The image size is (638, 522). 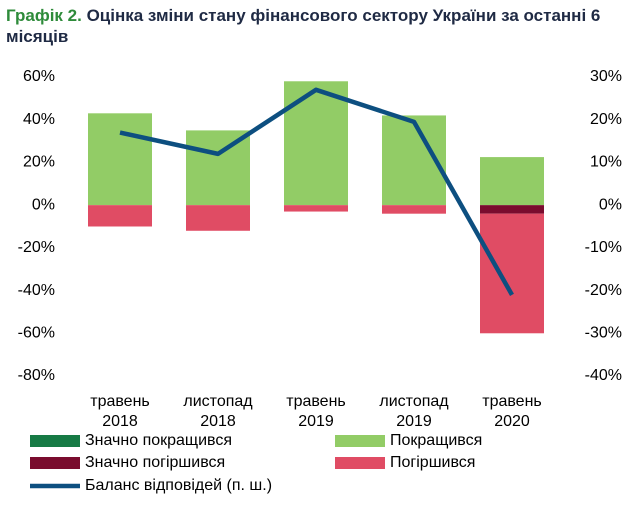 What do you see at coordinates (120, 411) in the screenshot?
I see `x-tick-label: травень 2018` at bounding box center [120, 411].